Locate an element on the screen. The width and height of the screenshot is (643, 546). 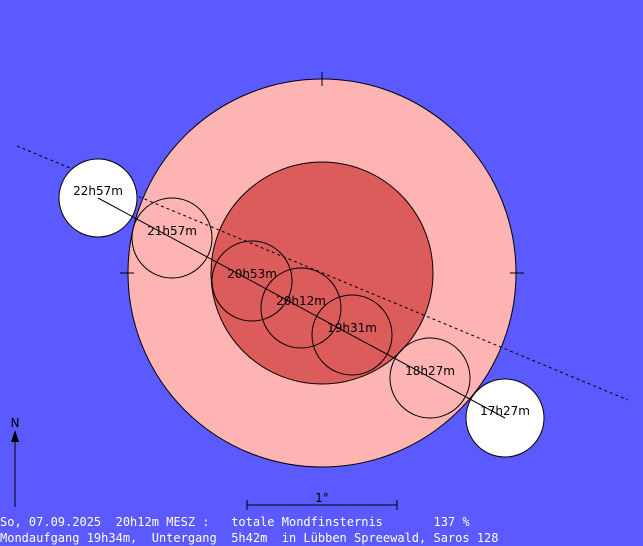
scale-bar is located at coordinates (322, 505).